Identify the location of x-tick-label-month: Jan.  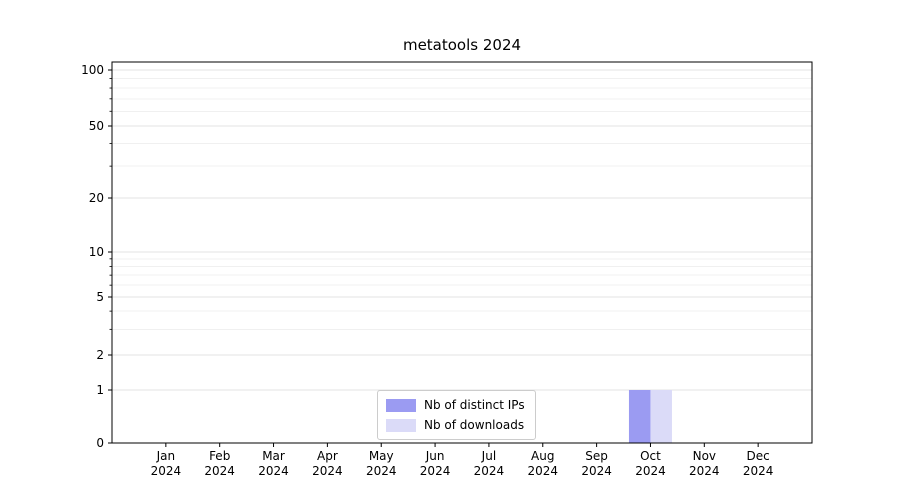
(166, 456).